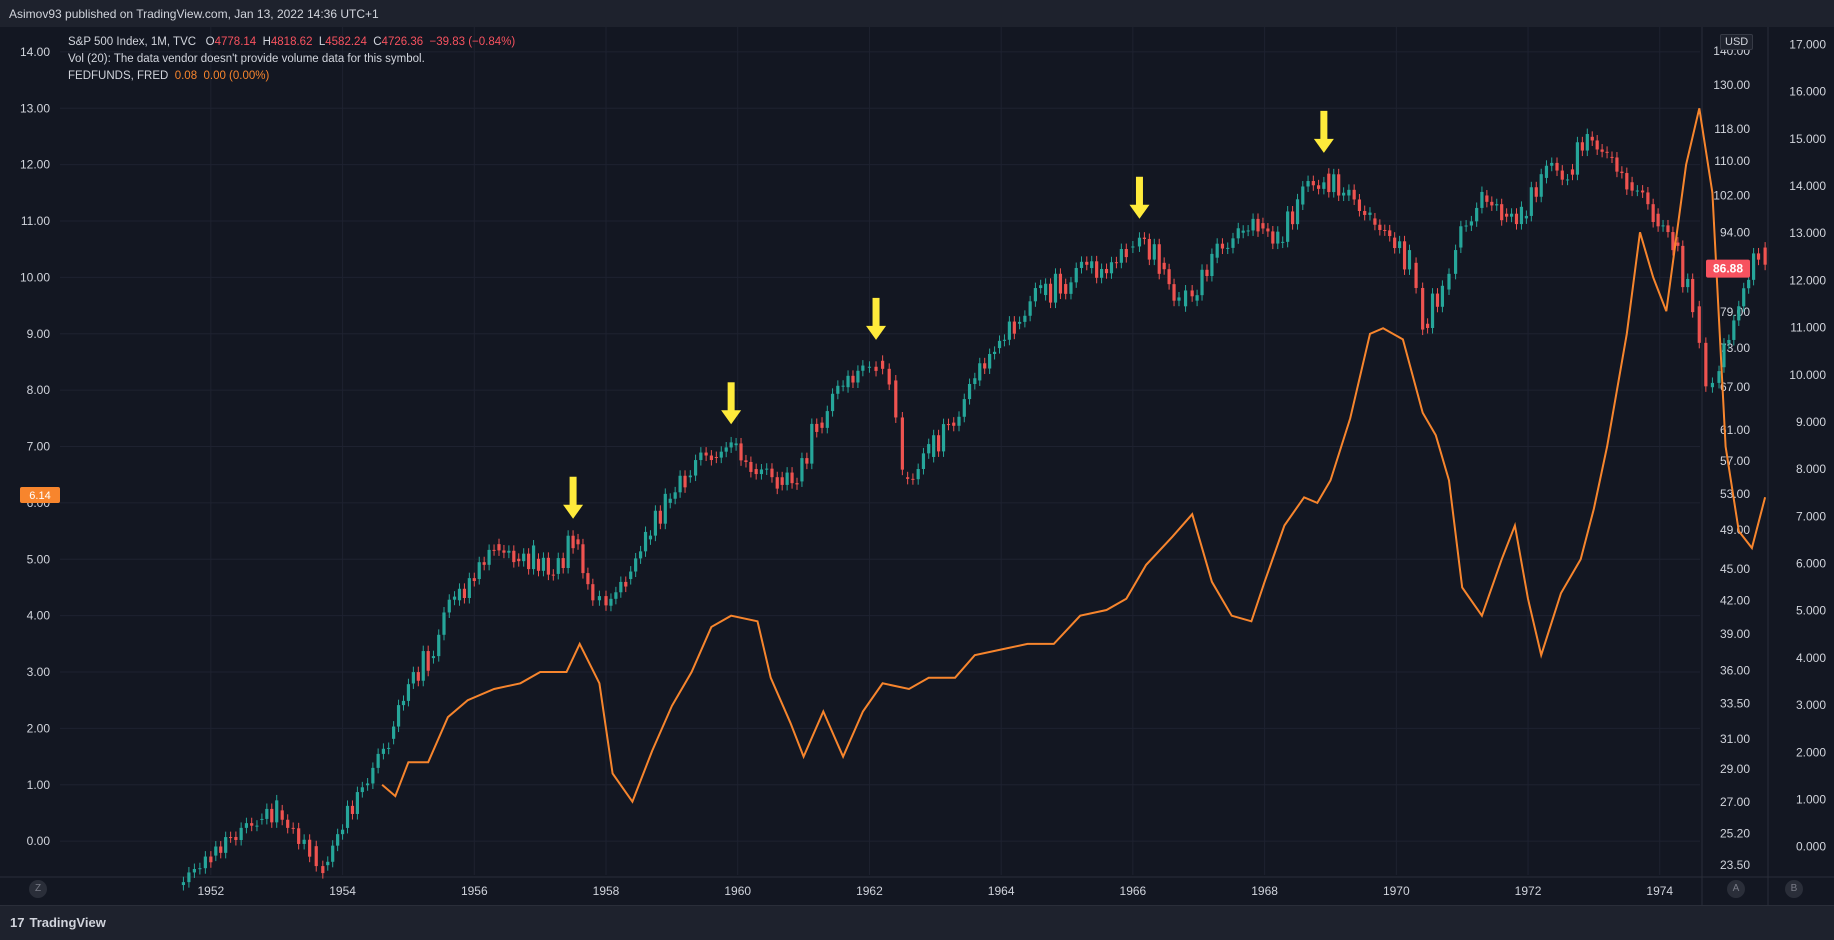 The image size is (1834, 940). I want to click on left-axis-tick-label: 12.00, so click(35, 165).